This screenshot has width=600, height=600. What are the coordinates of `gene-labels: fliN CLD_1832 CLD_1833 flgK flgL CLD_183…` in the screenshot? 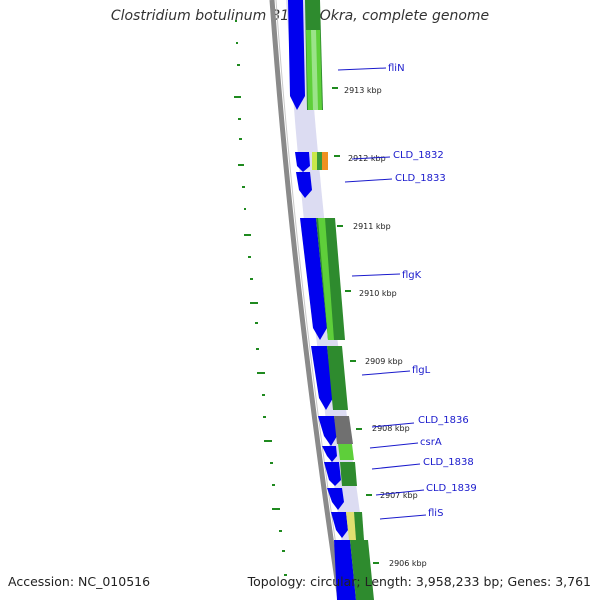 It's located at (432, 291).